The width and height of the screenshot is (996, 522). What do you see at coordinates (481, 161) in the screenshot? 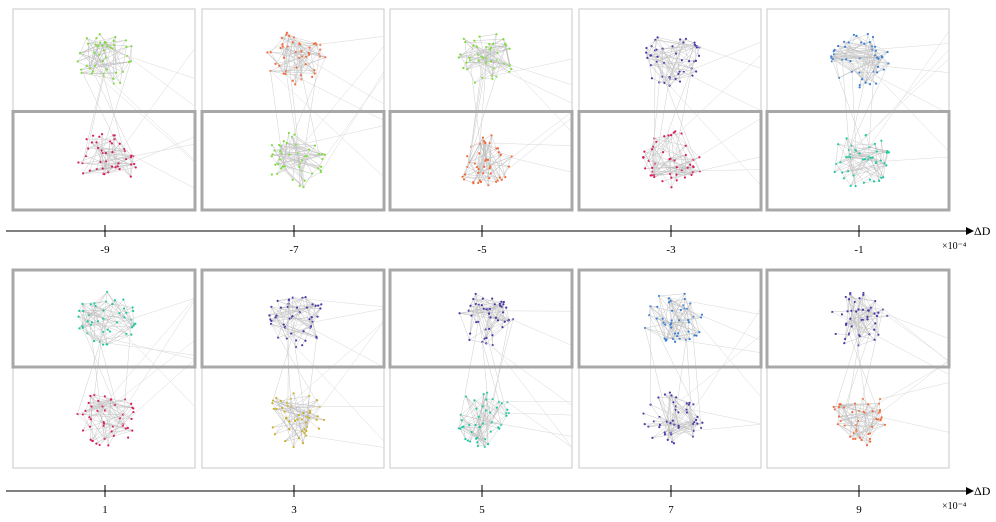
I see `highlight-box` at bounding box center [481, 161].